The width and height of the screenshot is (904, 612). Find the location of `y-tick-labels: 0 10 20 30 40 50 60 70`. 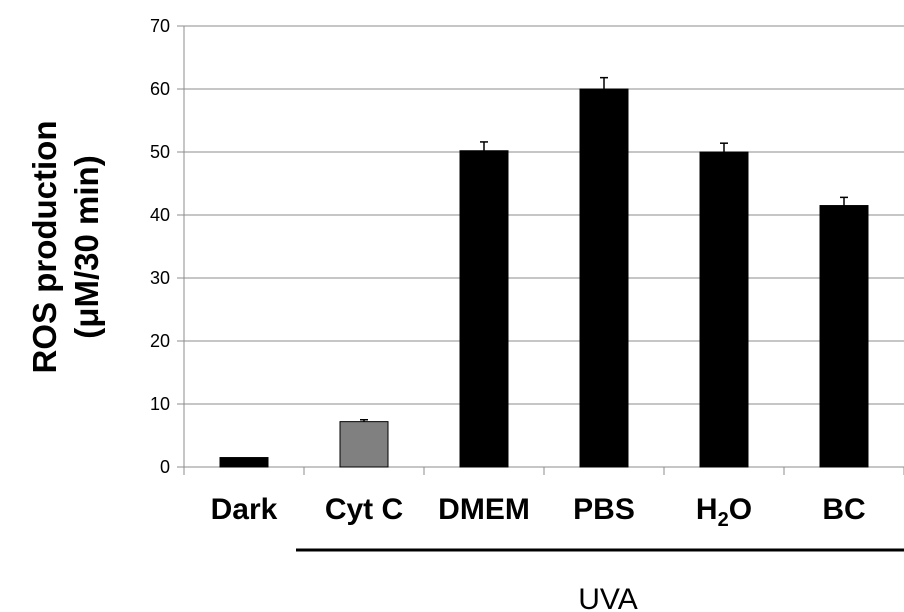

y-tick-labels: 0 10 20 30 40 50 60 70 is located at coordinates (160, 246).